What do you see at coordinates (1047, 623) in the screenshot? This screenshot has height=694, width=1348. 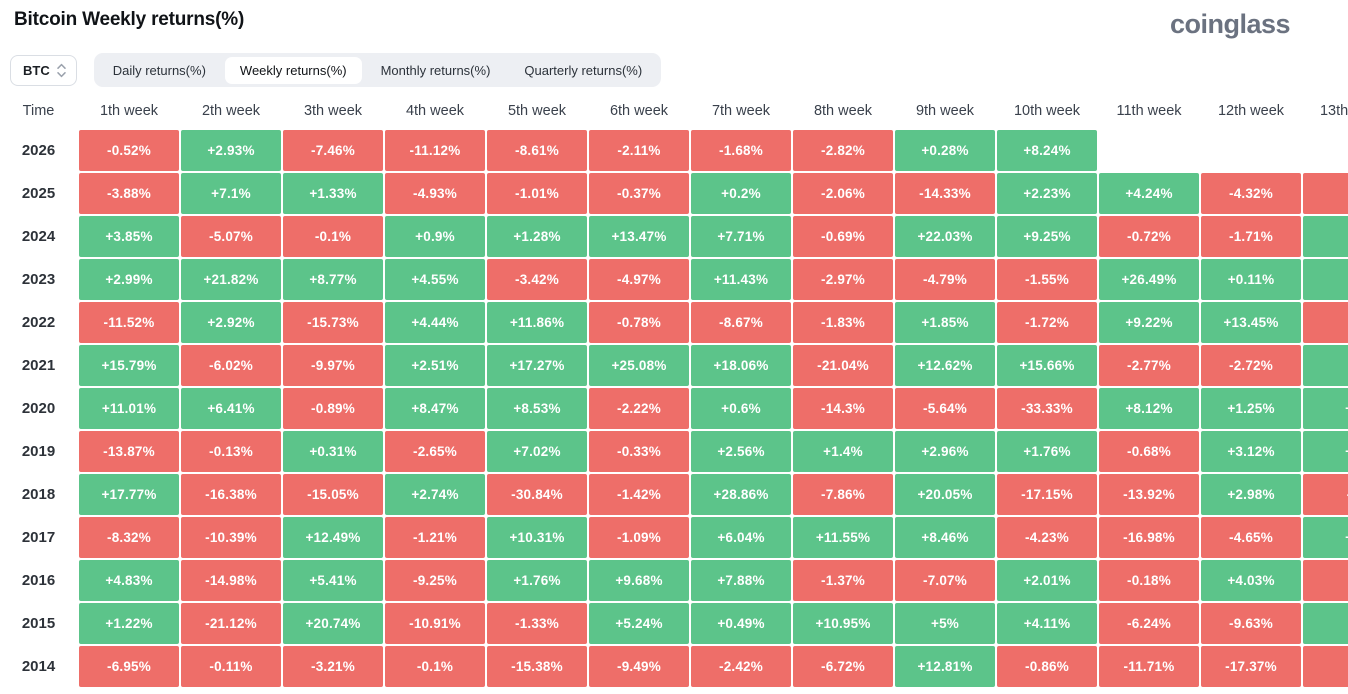 I see `return-cell: +4.11%` at bounding box center [1047, 623].